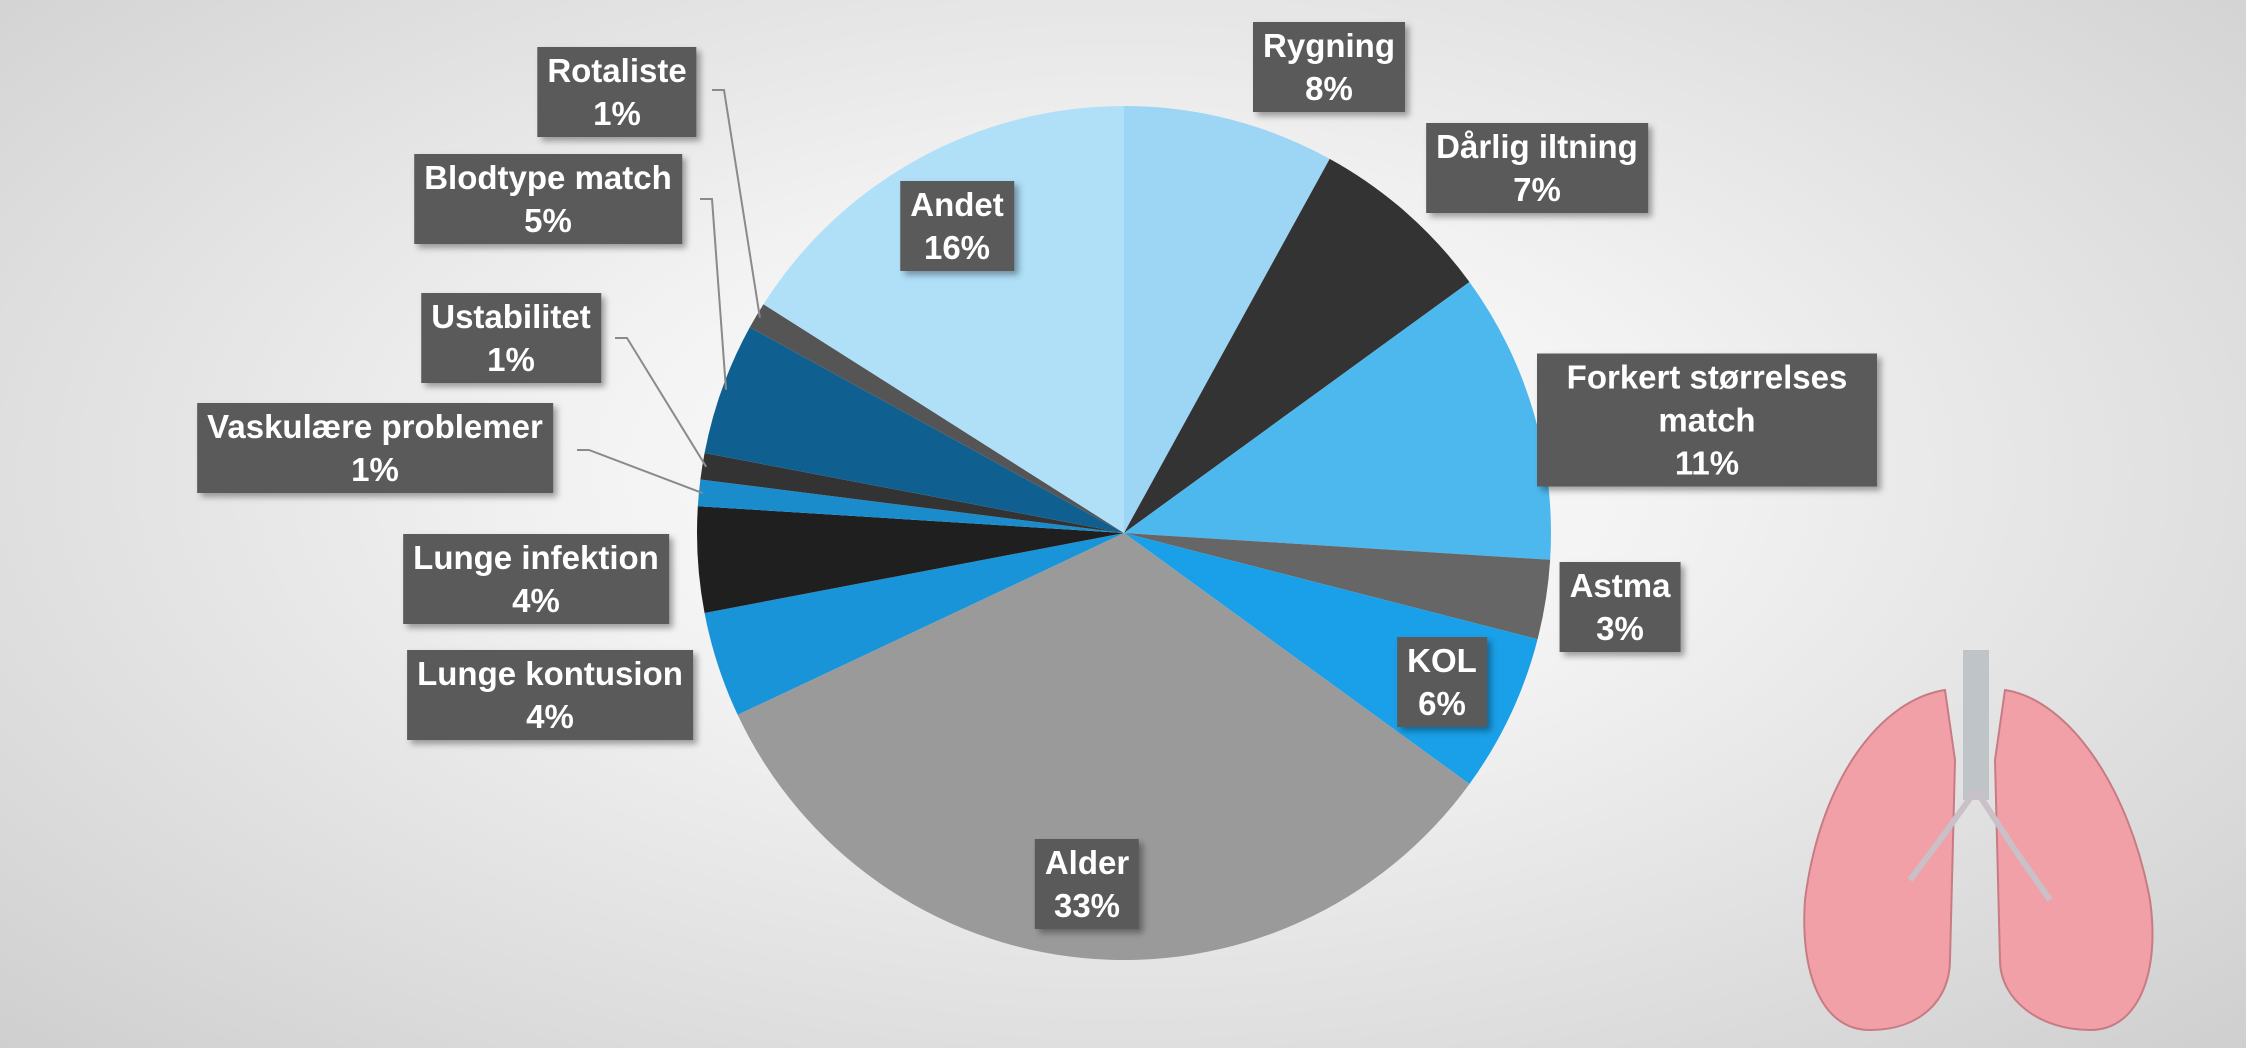 This screenshot has width=2246, height=1048. What do you see at coordinates (1087, 862) in the screenshot?
I see `category-label: Alder` at bounding box center [1087, 862].